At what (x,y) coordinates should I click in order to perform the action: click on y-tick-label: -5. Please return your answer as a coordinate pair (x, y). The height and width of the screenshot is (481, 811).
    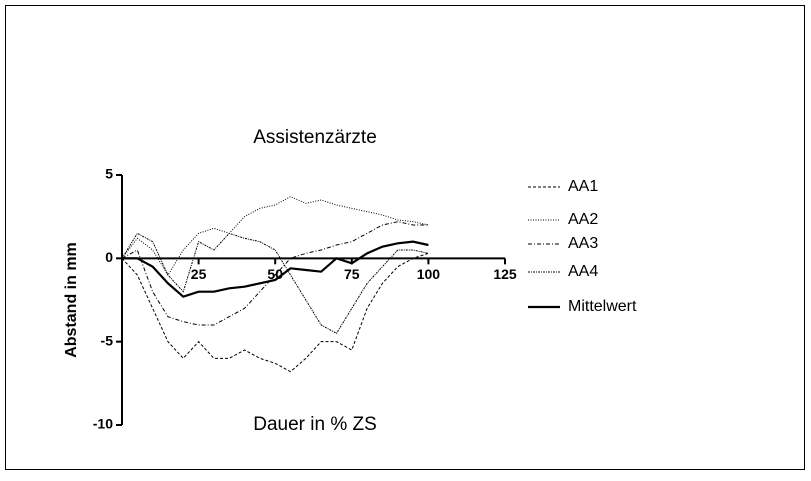
    Looking at the image, I should click on (107, 340).